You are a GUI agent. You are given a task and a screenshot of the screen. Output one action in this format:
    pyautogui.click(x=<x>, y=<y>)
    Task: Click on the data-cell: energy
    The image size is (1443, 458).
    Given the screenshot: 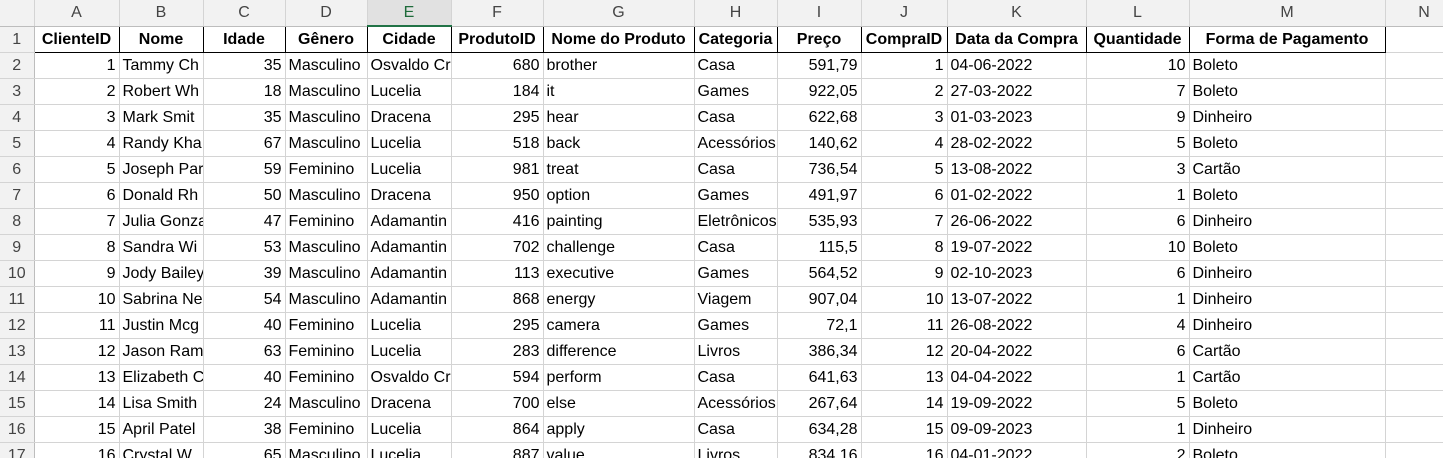 What is the action you would take?
    pyautogui.click(x=619, y=299)
    